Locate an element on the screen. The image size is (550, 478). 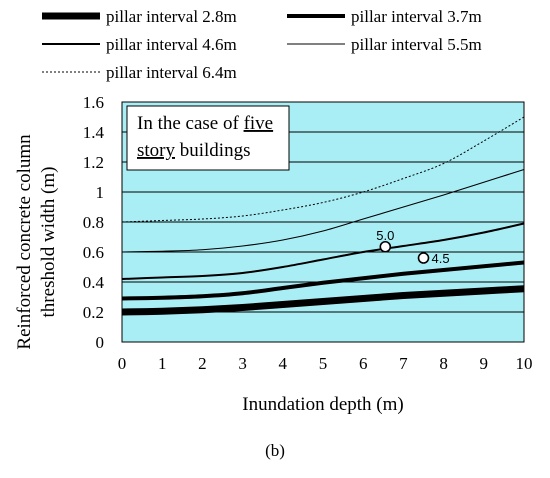
x-tick-label: 9 is located at coordinates (484, 363).